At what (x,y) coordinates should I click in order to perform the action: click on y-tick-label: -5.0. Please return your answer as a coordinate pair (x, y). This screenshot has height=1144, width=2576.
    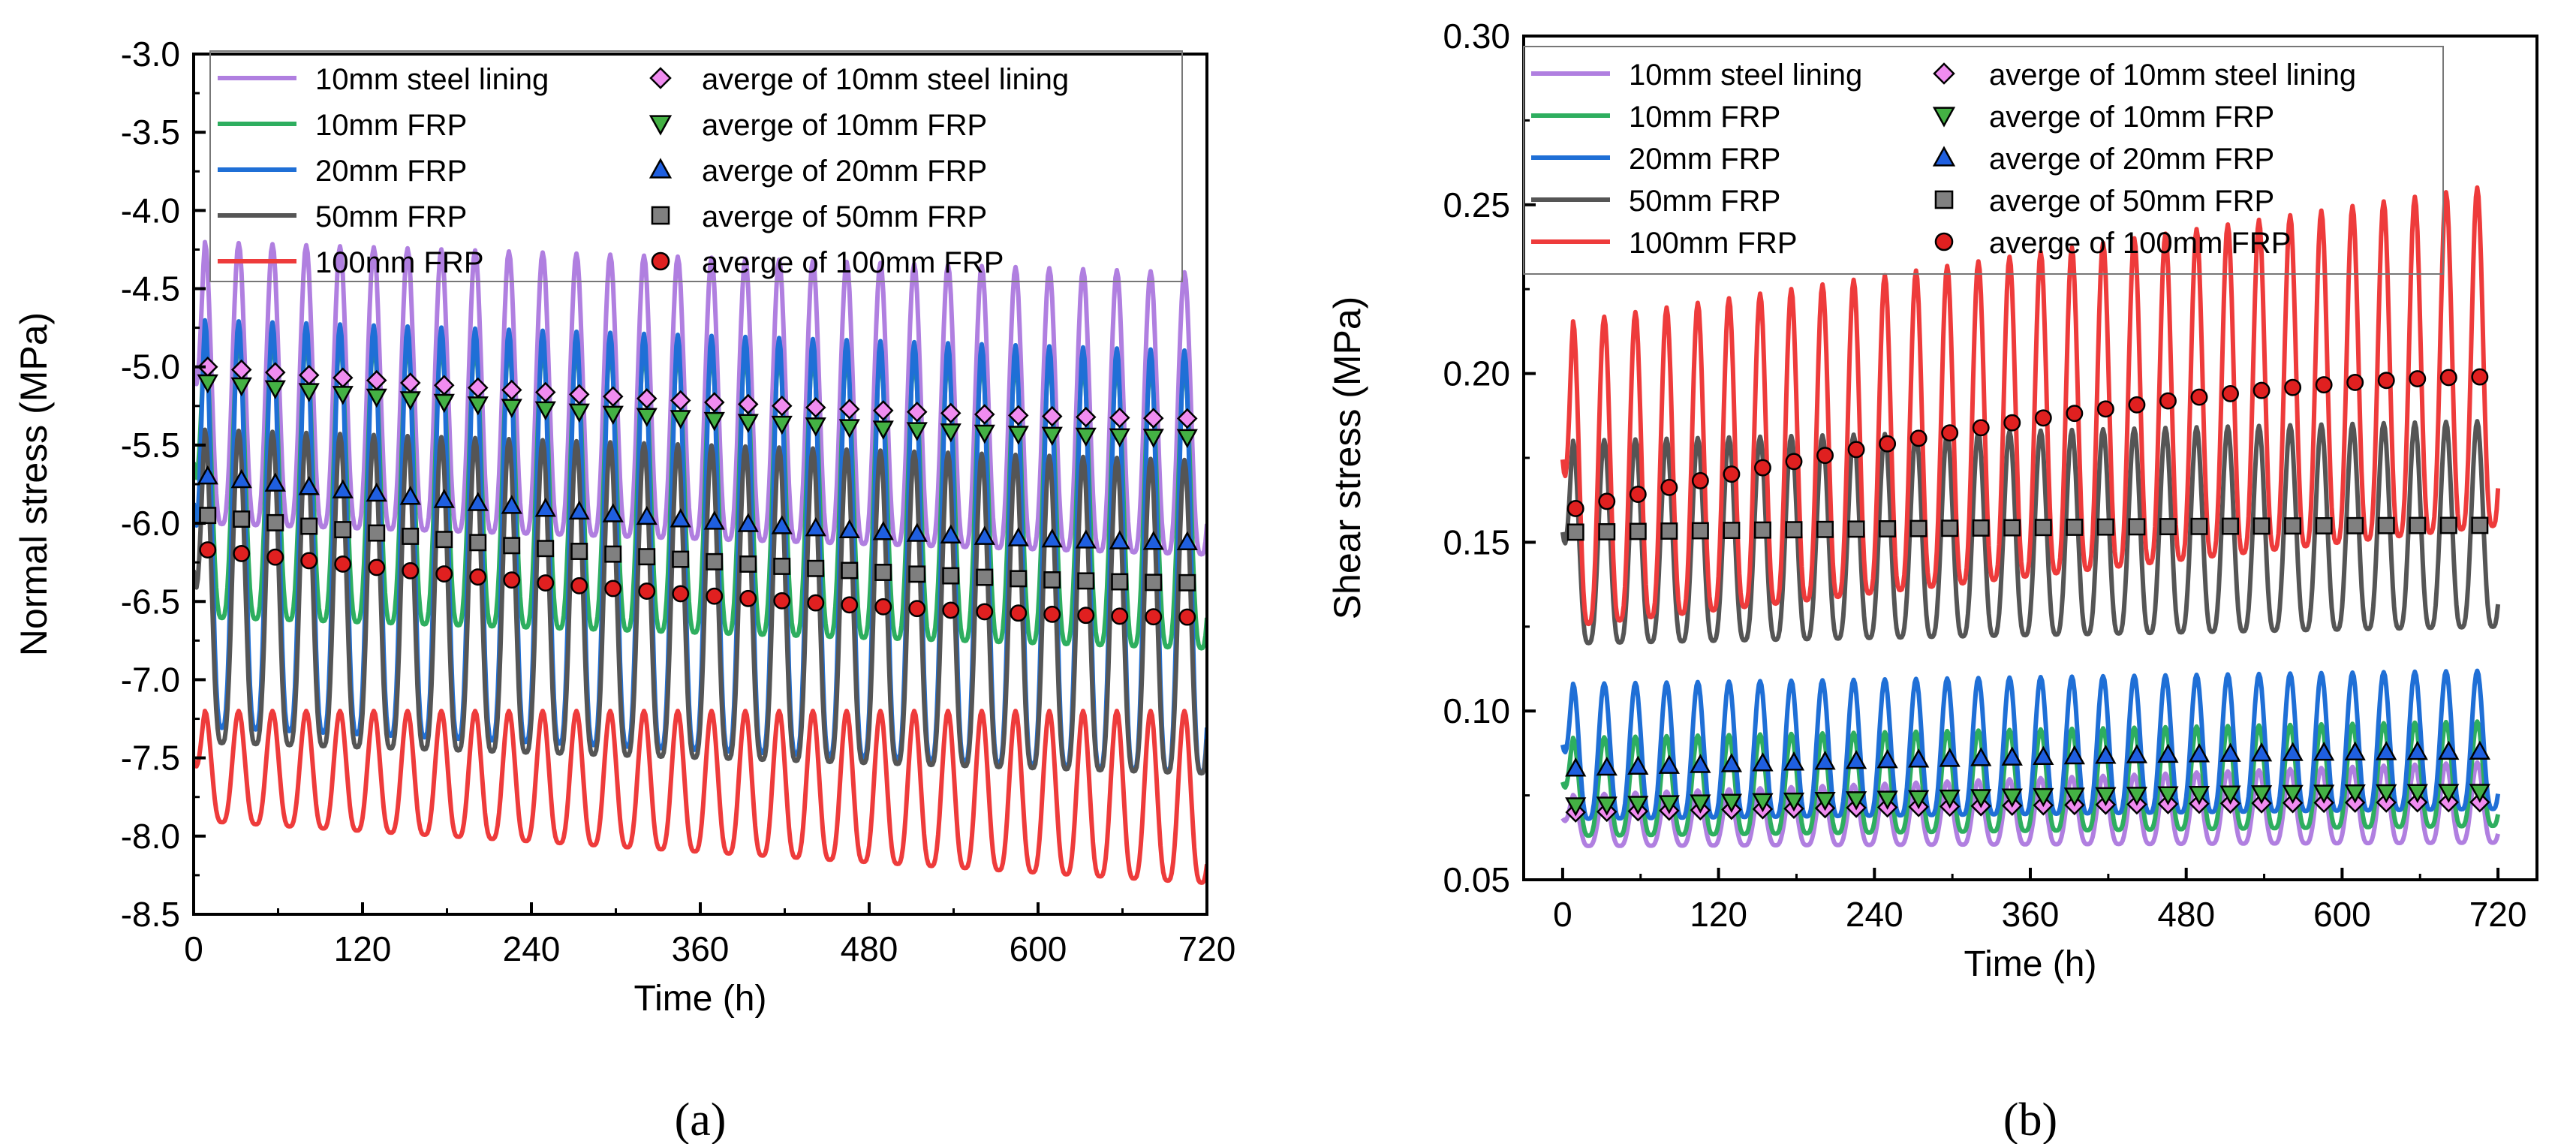
    Looking at the image, I should click on (150, 367).